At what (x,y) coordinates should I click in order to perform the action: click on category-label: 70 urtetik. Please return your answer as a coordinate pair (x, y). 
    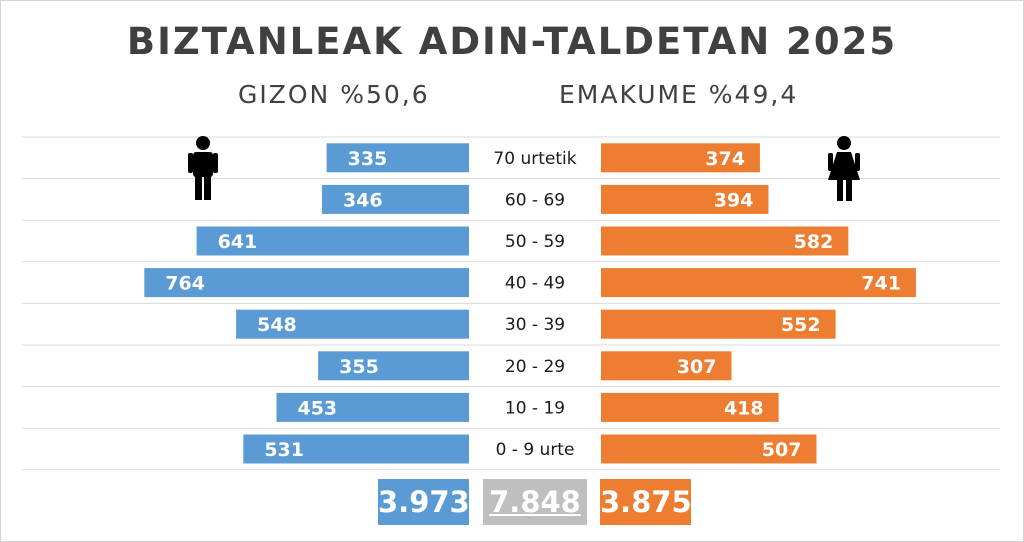
    Looking at the image, I should click on (534, 159).